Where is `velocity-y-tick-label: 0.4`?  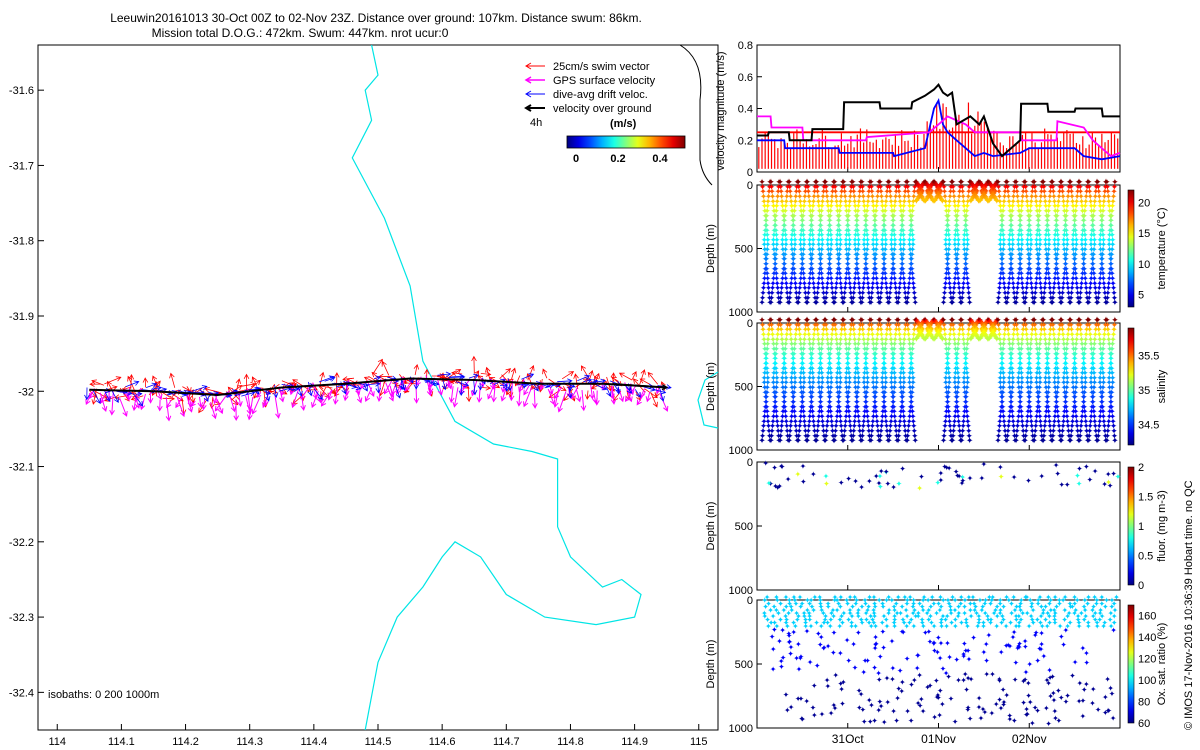
velocity-y-tick-label: 0.4 is located at coordinates (745, 110).